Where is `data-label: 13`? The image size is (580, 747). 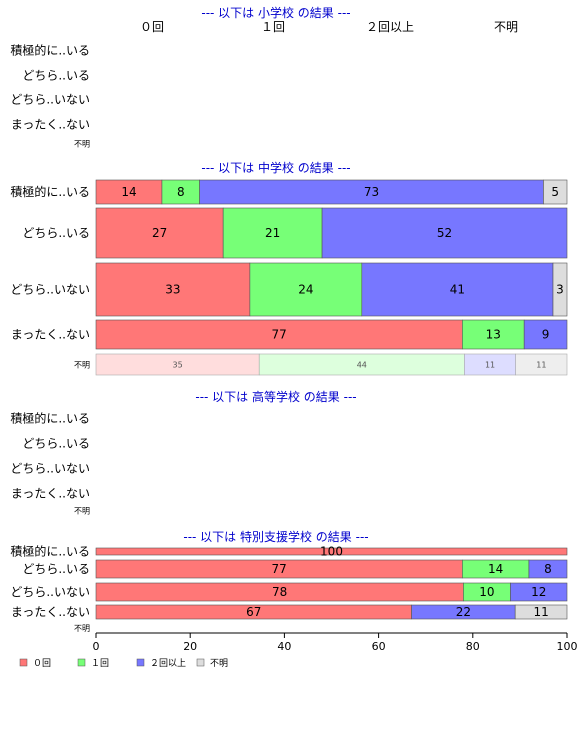
data-label: 13 is located at coordinates (493, 335).